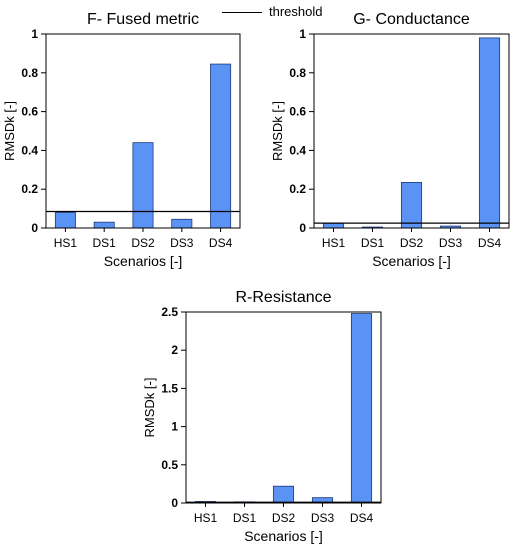  Describe the element at coordinates (174, 350) in the screenshot. I see `y-tick-label: 2` at that location.